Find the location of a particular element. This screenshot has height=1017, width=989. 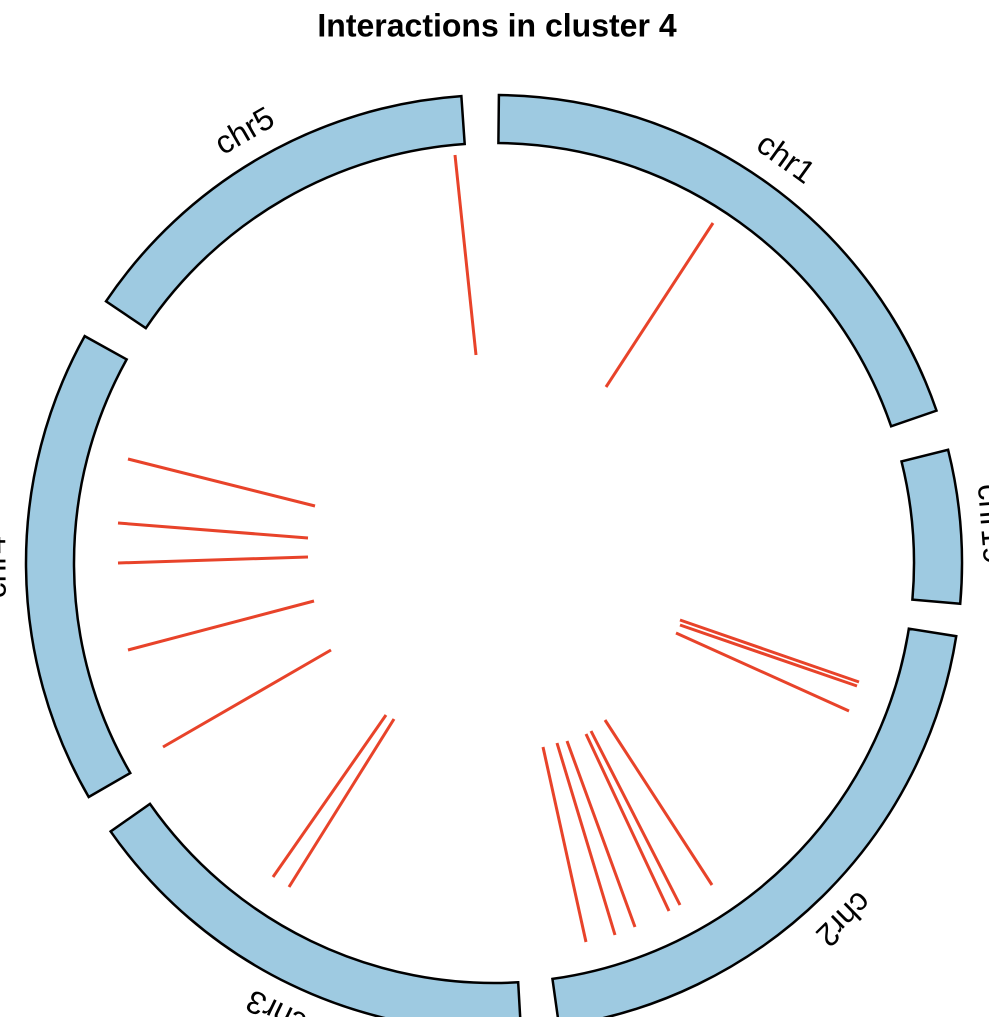

title: Interactions in cluster 4 is located at coordinates (496, 25).